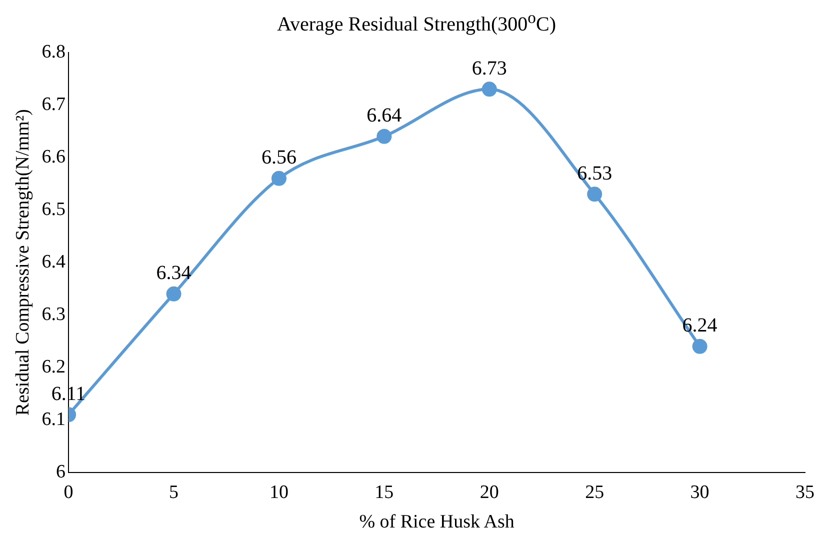 This screenshot has height=547, width=833. I want to click on x-tick-label: 20, so click(489, 492).